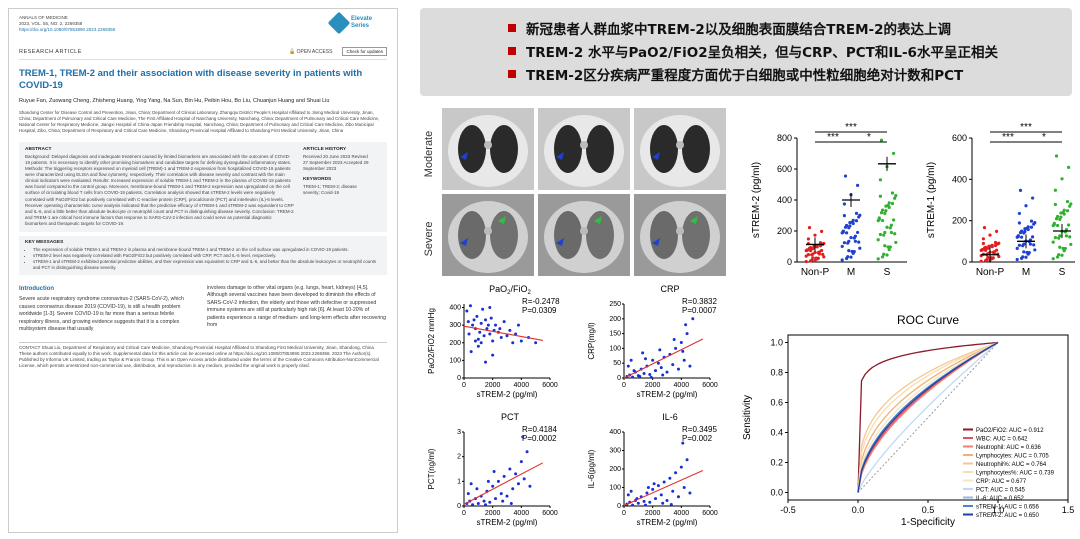  What do you see at coordinates (1012, 457) in the screenshot?
I see `legend-label: Lymphocytes: AUC = 0.705` at bounding box center [1012, 457].